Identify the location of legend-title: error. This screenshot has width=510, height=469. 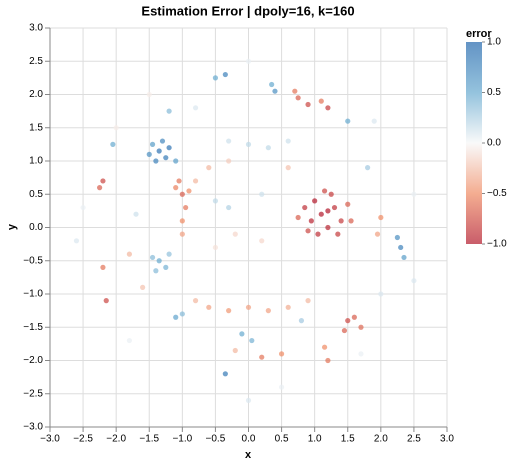
(479, 34).